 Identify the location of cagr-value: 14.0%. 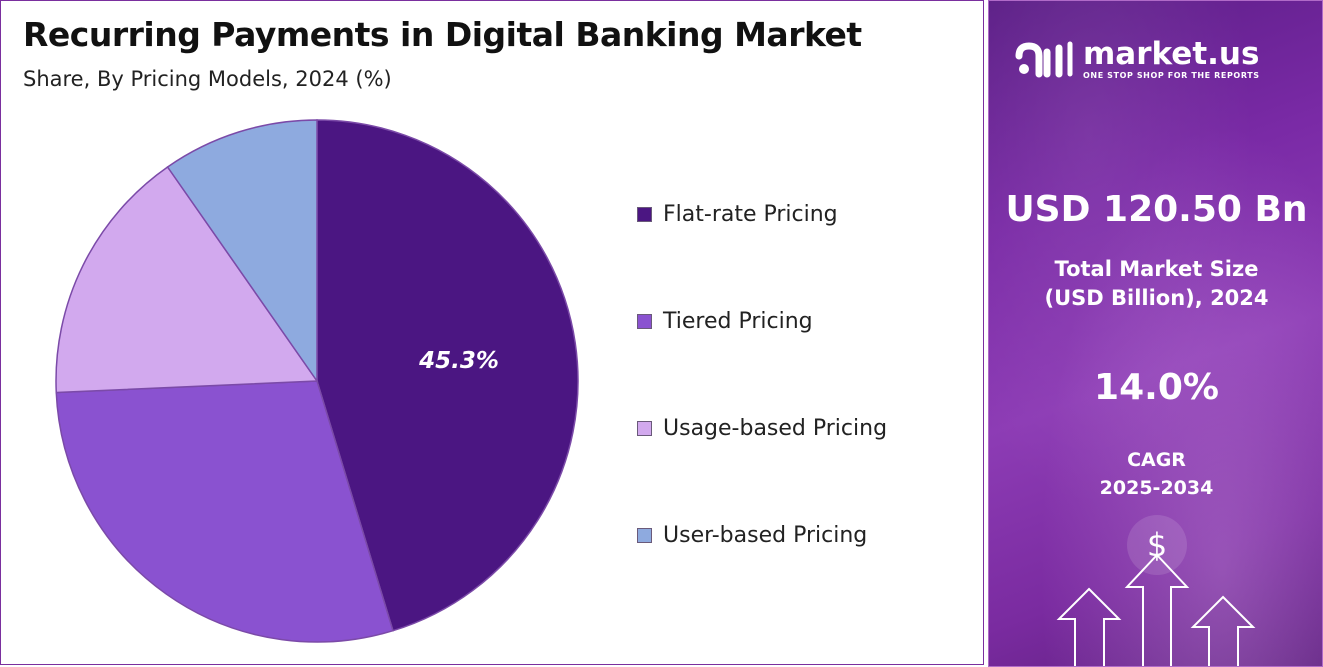
(1156, 387).